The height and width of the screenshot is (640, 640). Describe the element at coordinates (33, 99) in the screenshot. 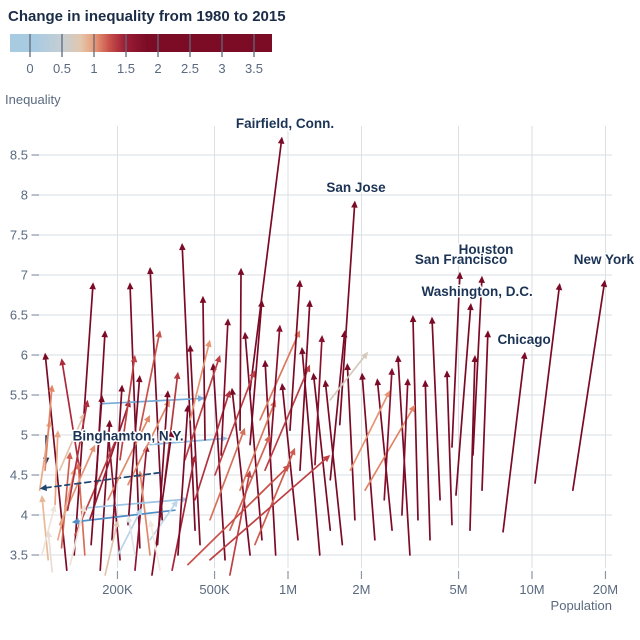

I see `y-axis-title: Inequality` at that location.